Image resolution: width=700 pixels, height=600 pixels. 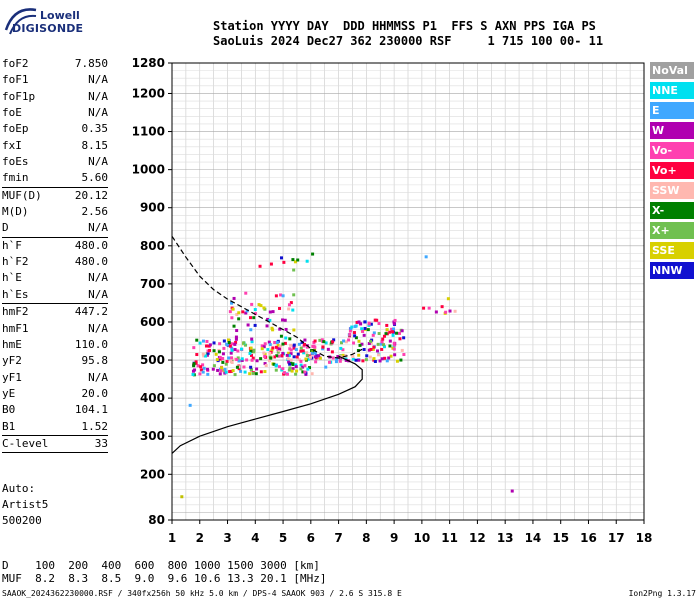 What do you see at coordinates (55, 345) in the screenshot?
I see `param-row-hme: hmE 110.0` at bounding box center [55, 345].